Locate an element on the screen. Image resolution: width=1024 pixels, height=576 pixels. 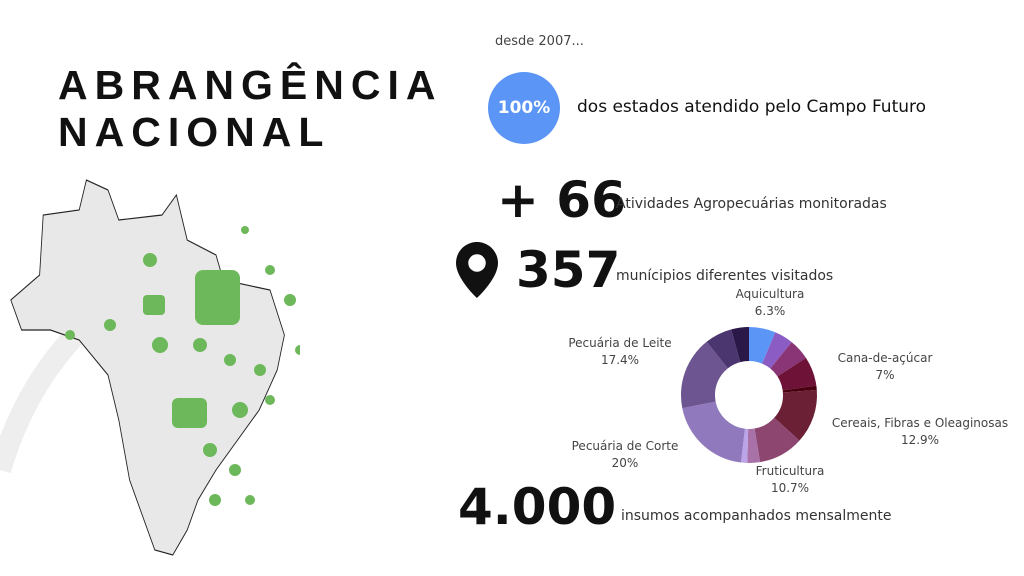
label-pecuaria-leite: Pecuária de Leite 17.4% is located at coordinates (620, 352).